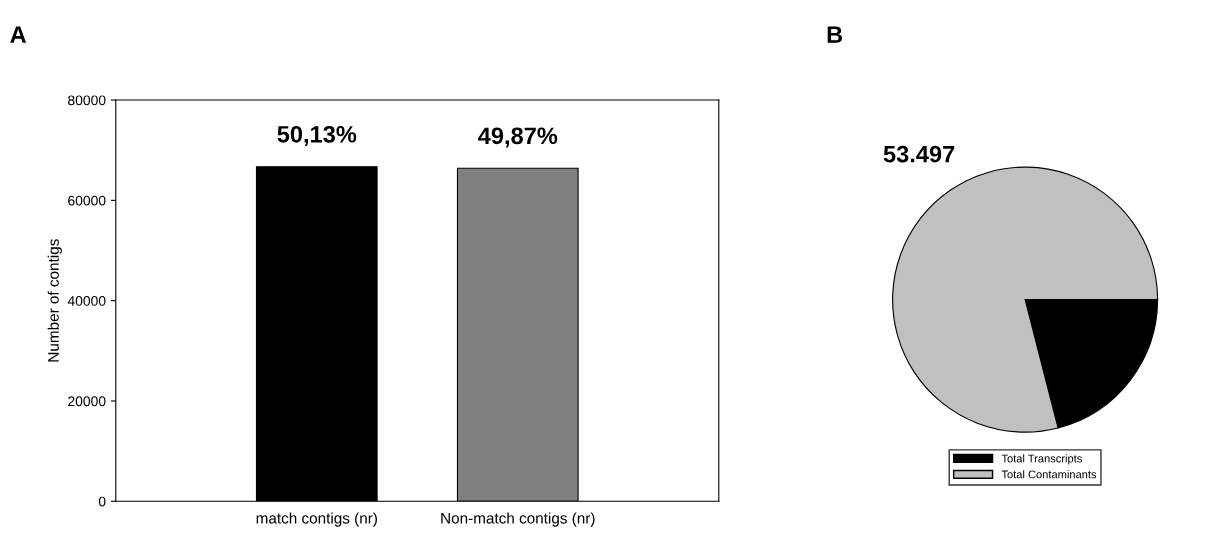 The height and width of the screenshot is (535, 1206). I want to click on y-tick-label: 0, so click(102, 501).